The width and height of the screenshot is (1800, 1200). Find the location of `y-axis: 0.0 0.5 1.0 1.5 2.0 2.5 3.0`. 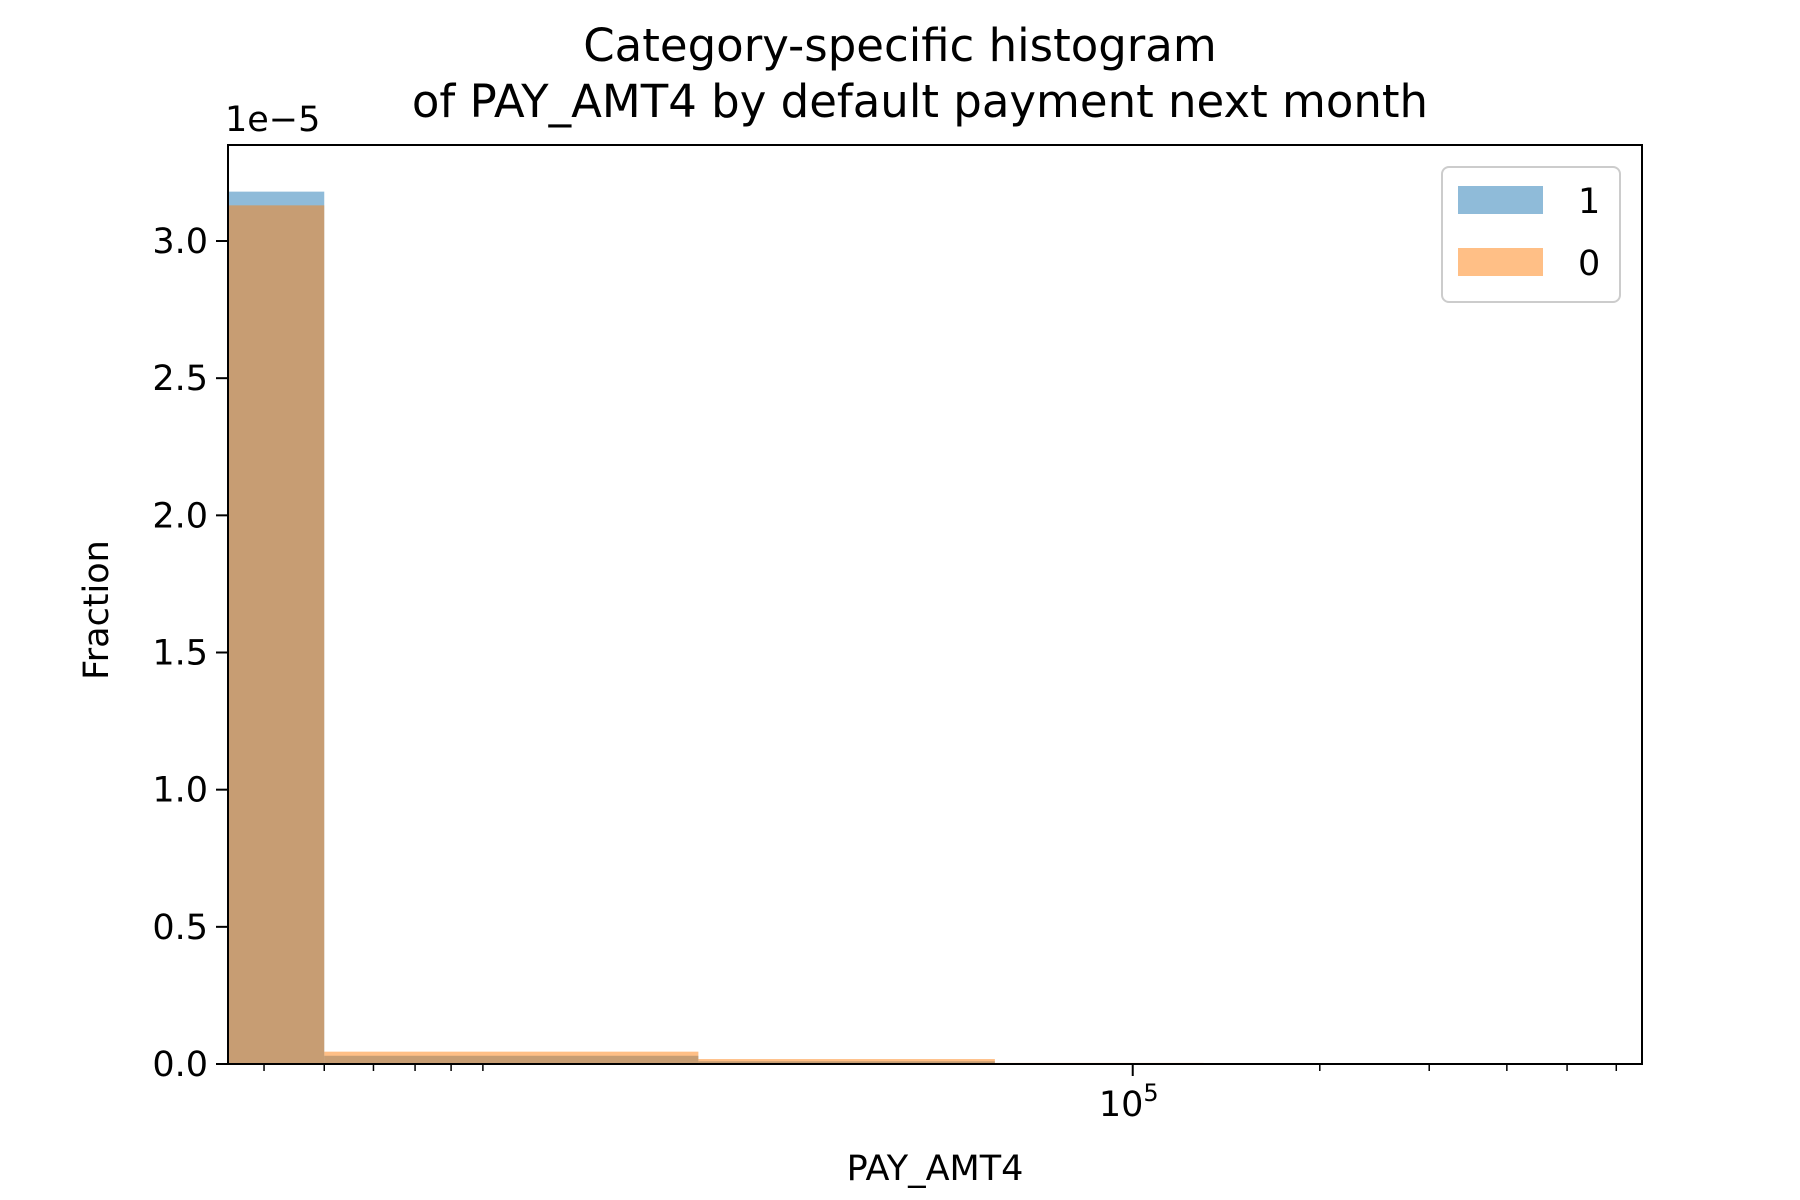

y-axis: 0.0 0.5 1.0 1.5 2.0 2.5 3.0 is located at coordinates (190, 653).